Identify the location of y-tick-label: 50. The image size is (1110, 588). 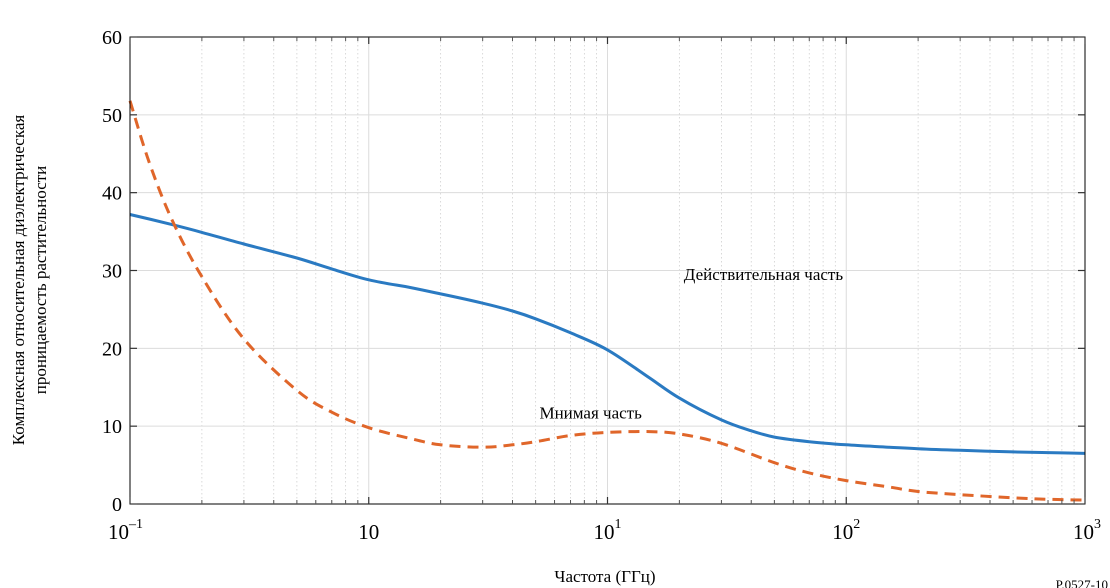
(112, 116).